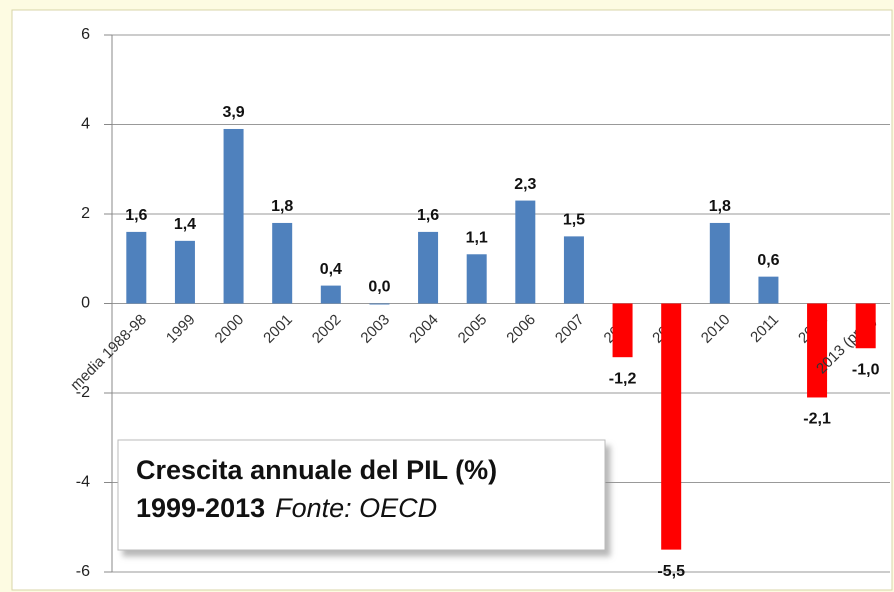 Image resolution: width=894 pixels, height=592 pixels. I want to click on chart-title: Crescita annuale del PIL (%), so click(316, 470).